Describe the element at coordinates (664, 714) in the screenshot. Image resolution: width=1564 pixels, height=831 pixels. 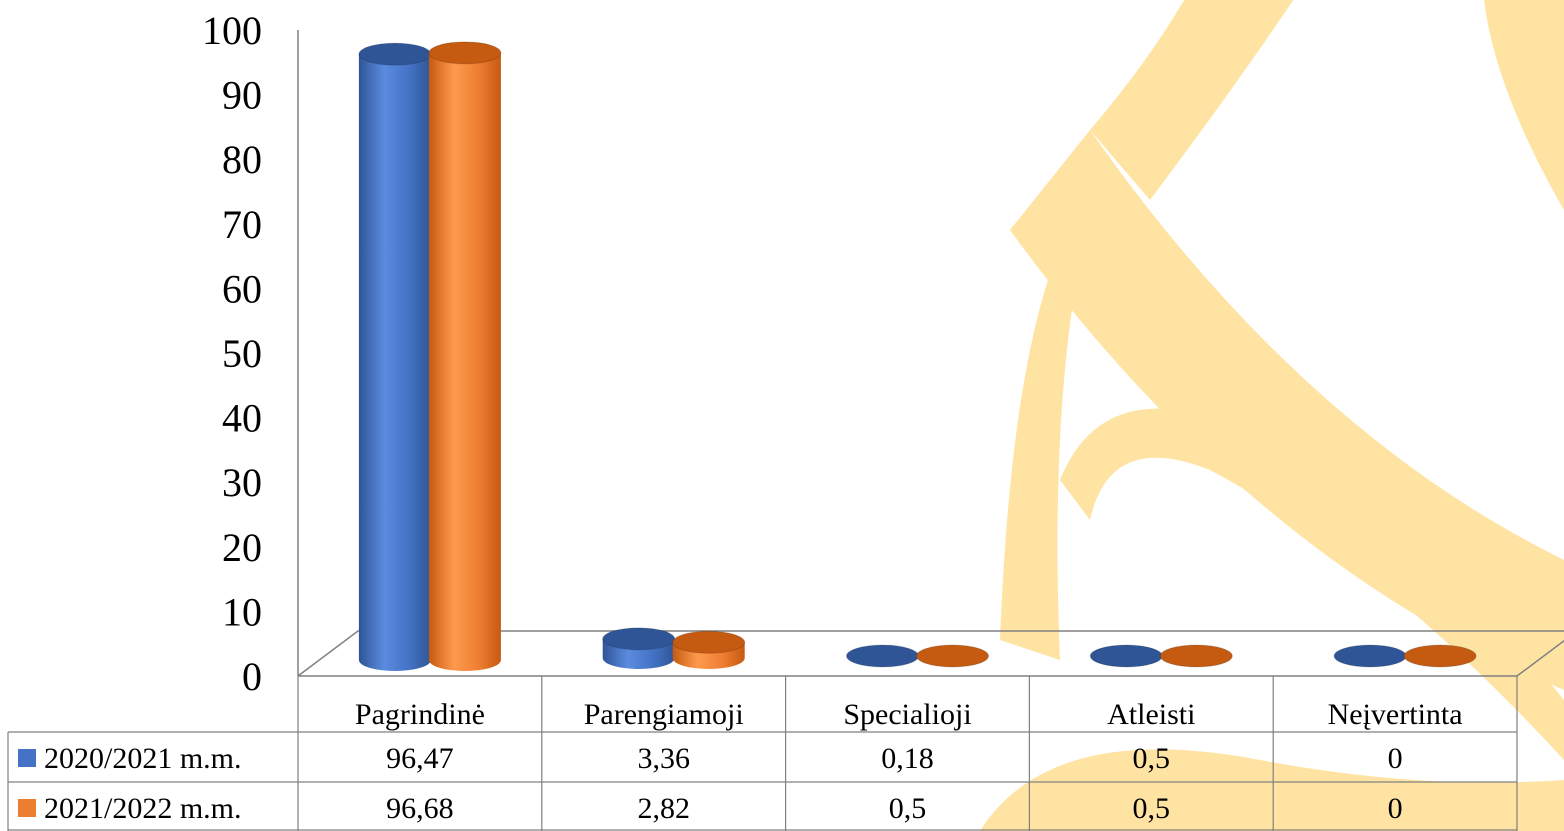
I see `x-category-label: Parengiamoji` at that location.